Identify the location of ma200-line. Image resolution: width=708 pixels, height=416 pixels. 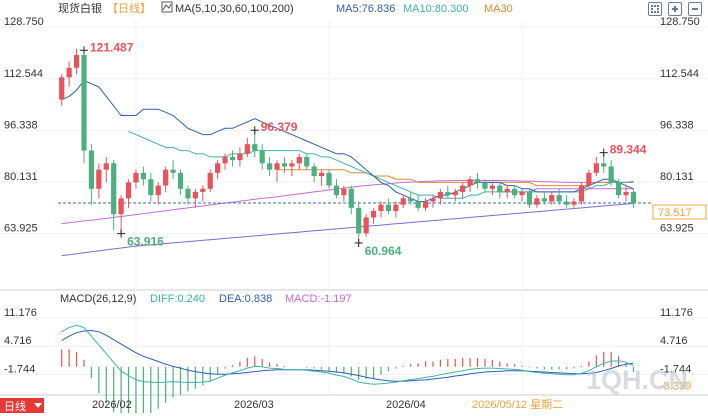
(347, 229).